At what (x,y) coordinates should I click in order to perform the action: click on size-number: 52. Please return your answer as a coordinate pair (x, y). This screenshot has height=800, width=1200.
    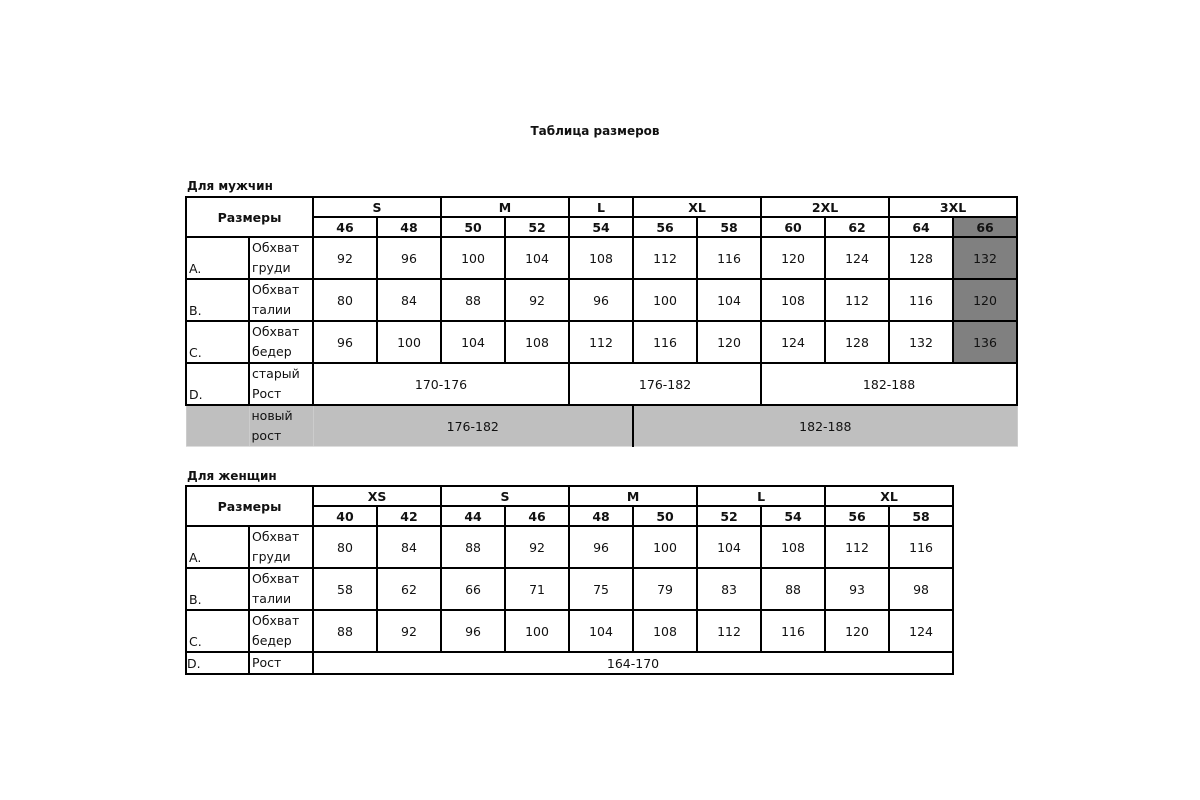
    Looking at the image, I should click on (729, 516).